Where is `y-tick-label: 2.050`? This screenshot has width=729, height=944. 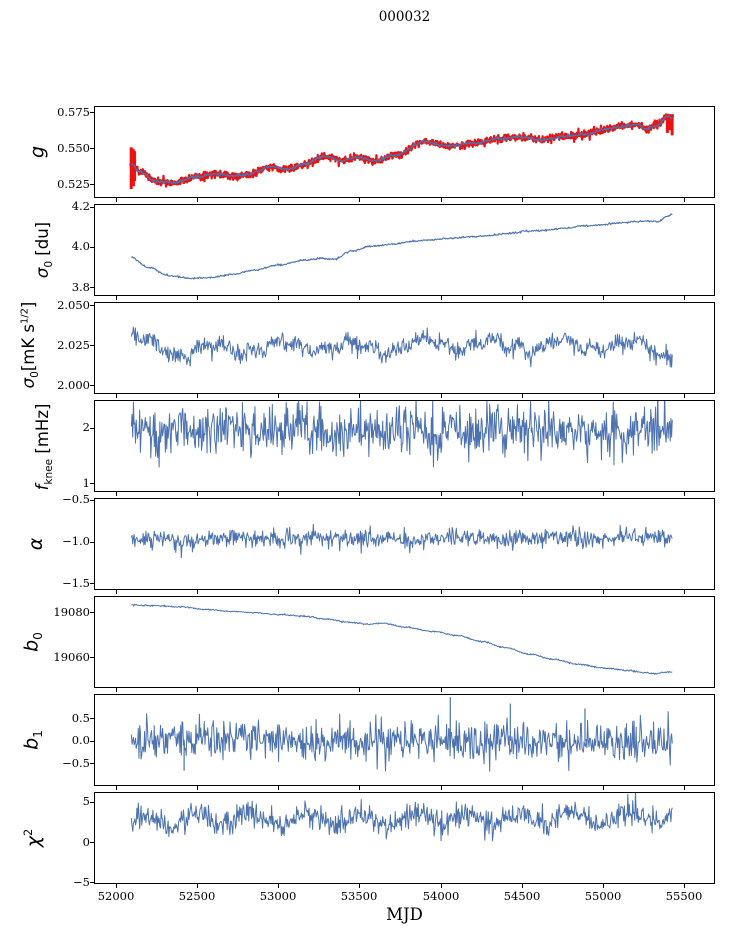 y-tick-label: 2.050 is located at coordinates (73, 305).